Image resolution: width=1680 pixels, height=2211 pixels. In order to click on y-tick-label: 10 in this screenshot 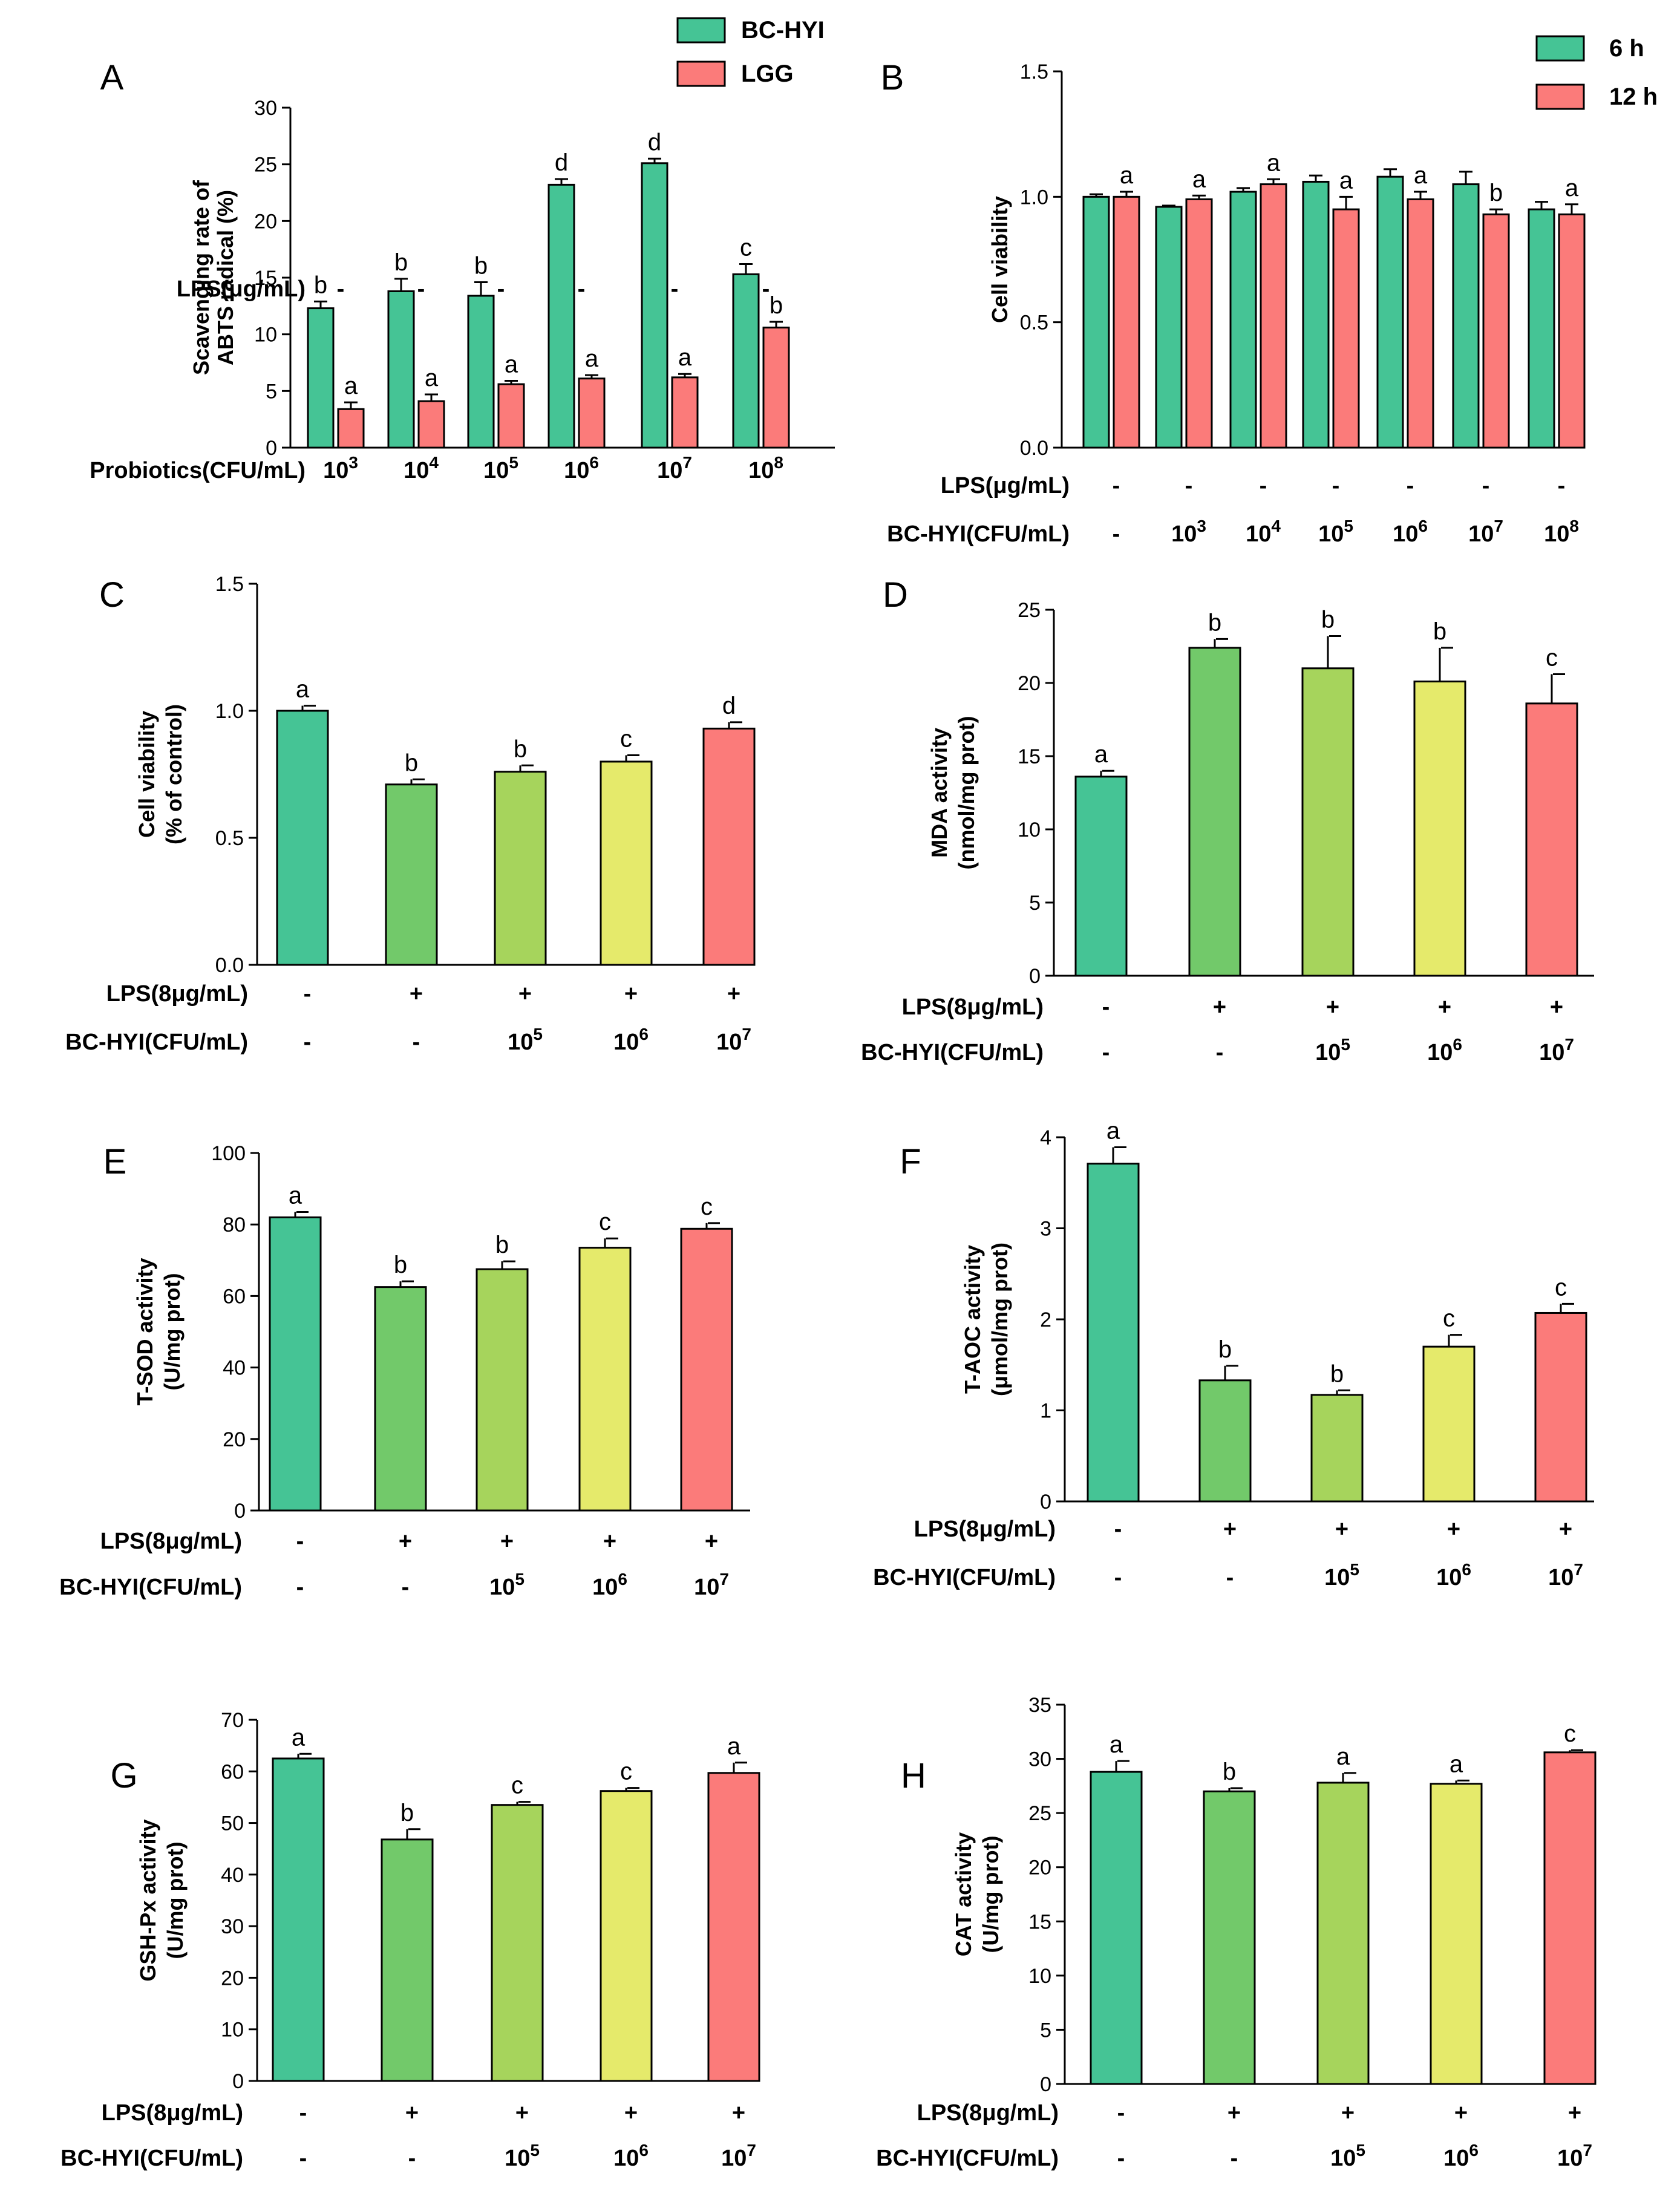, I will do `click(1039, 1976)`.